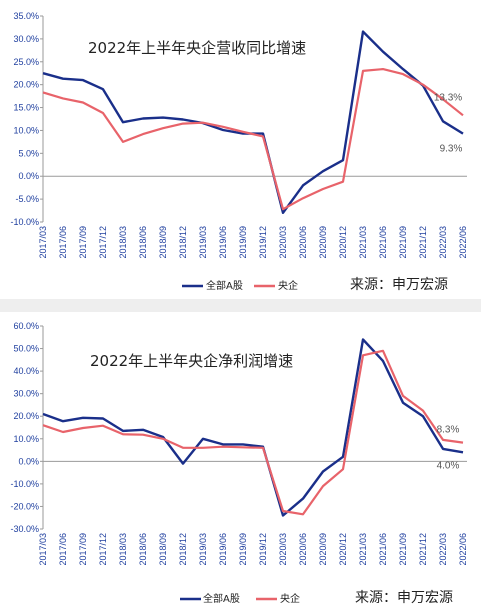 Image resolution: width=481 pixels, height=608 pixels. I want to click on y-tick-label: 5.0%, so click(28, 153).